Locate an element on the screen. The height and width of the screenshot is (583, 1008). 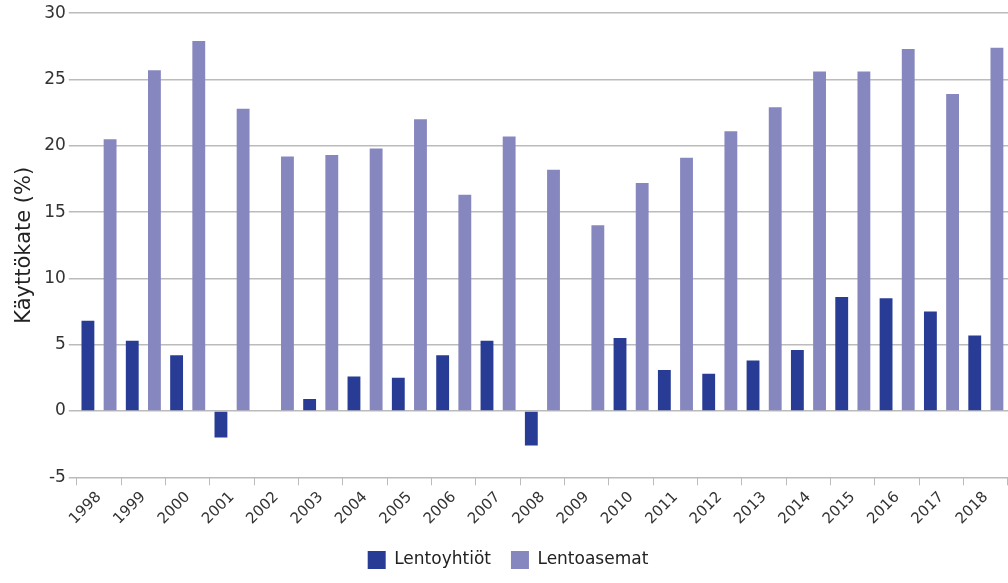
y-tick-label: 10 is located at coordinates (55, 276).